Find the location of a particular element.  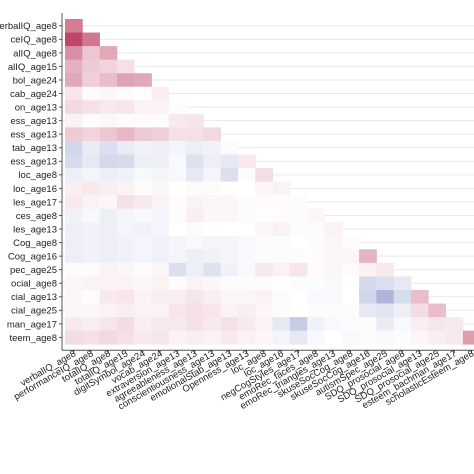

y-tick-label: cial_age13 is located at coordinates (34, 297).